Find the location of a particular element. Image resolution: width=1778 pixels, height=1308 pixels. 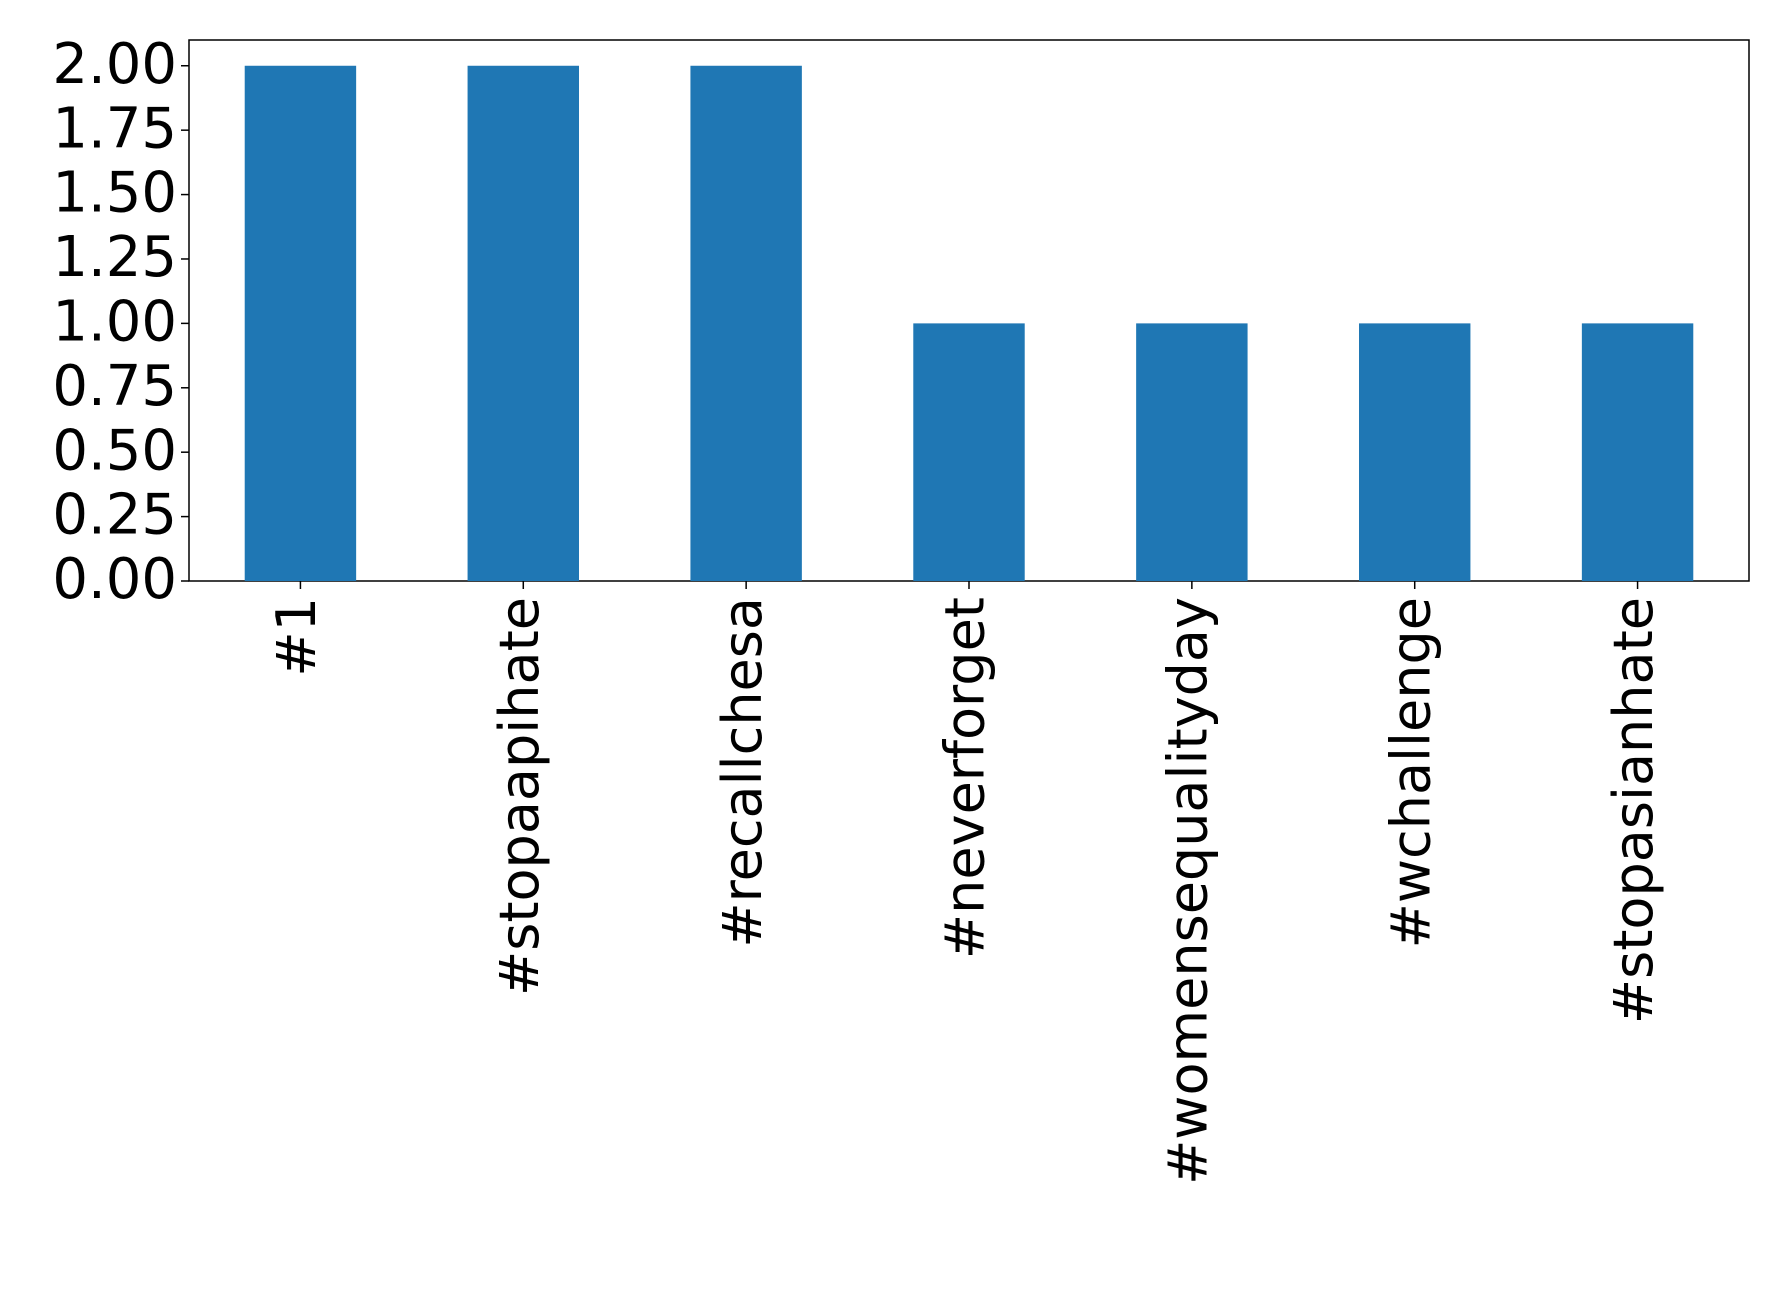

x-tick-label: #1 is located at coordinates (296, 637).